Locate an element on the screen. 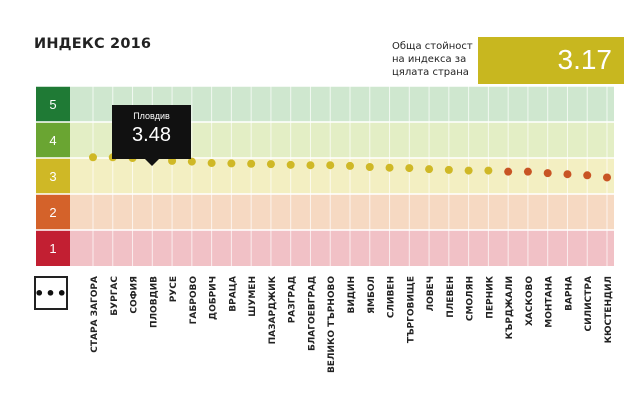 The height and width of the screenshot is (402, 640). x-tick-label: ШУМЕН is located at coordinates (253, 296).